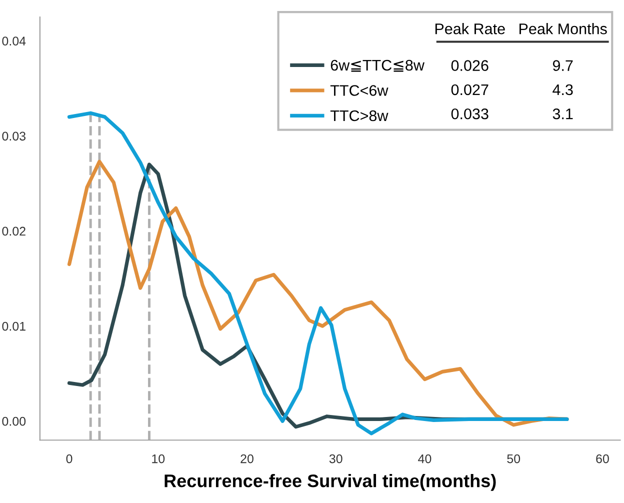 Image resolution: width=624 pixels, height=503 pixels. What do you see at coordinates (377, 66) in the screenshot?
I see `legend-label: 6w≦TTC≦8w` at bounding box center [377, 66].